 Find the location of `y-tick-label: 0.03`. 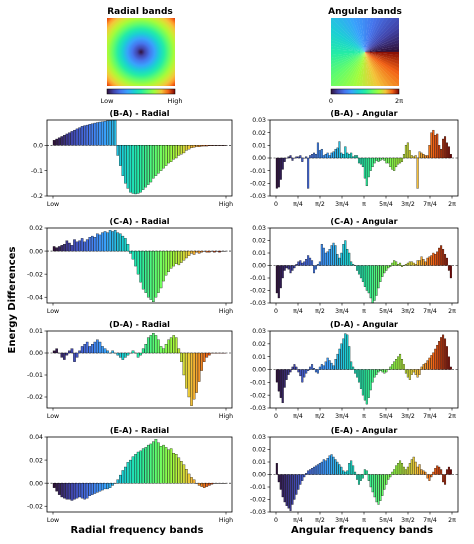

y-tick-label: 0.03 is located at coordinates (259, 437).